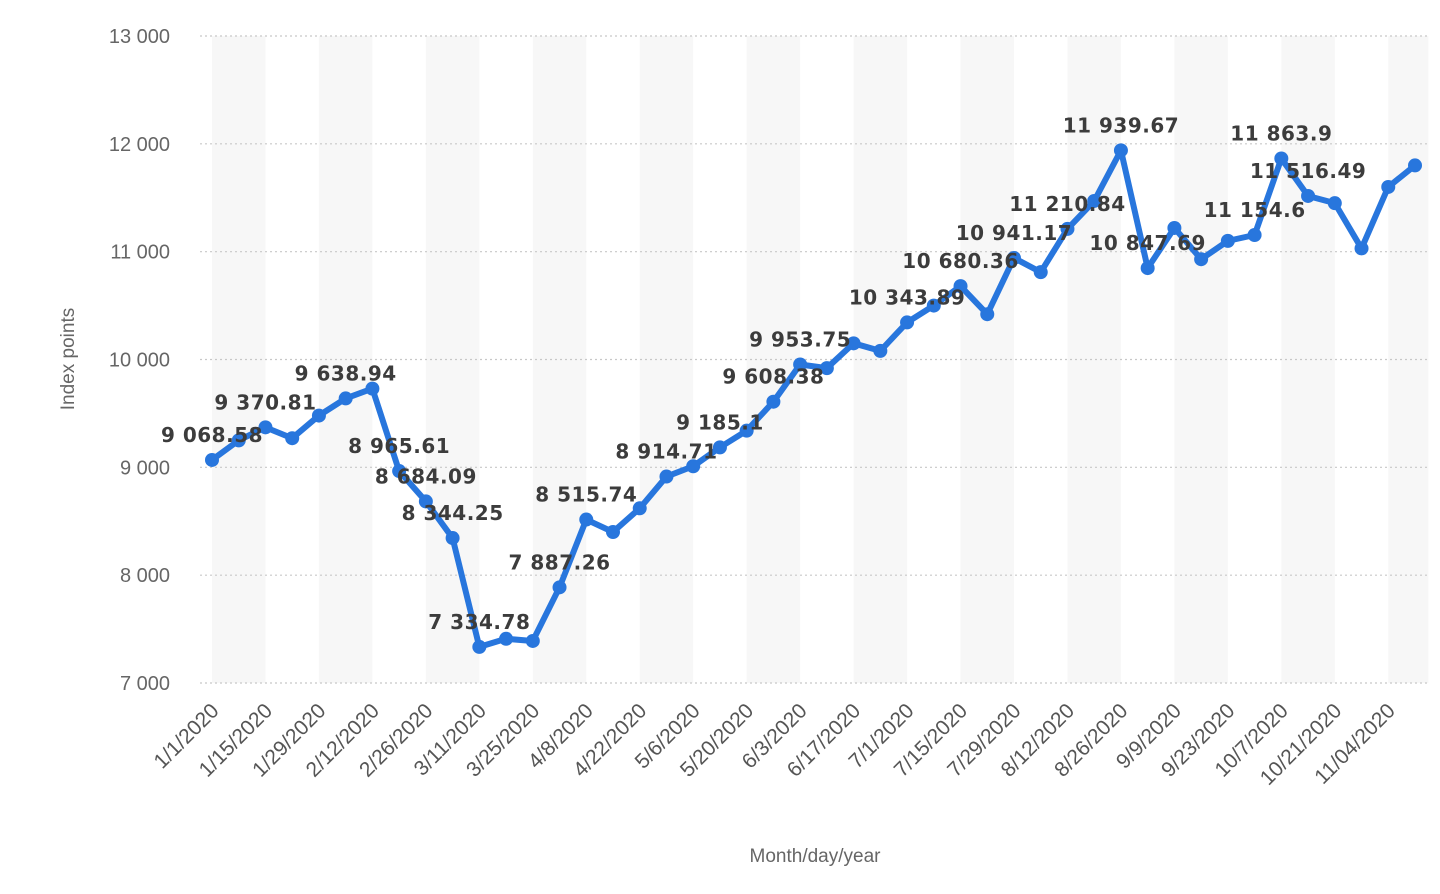 Image resolution: width=1440 pixels, height=894 pixels. Describe the element at coordinates (666, 452) in the screenshot. I see `data-label: 8 914.71` at that location.